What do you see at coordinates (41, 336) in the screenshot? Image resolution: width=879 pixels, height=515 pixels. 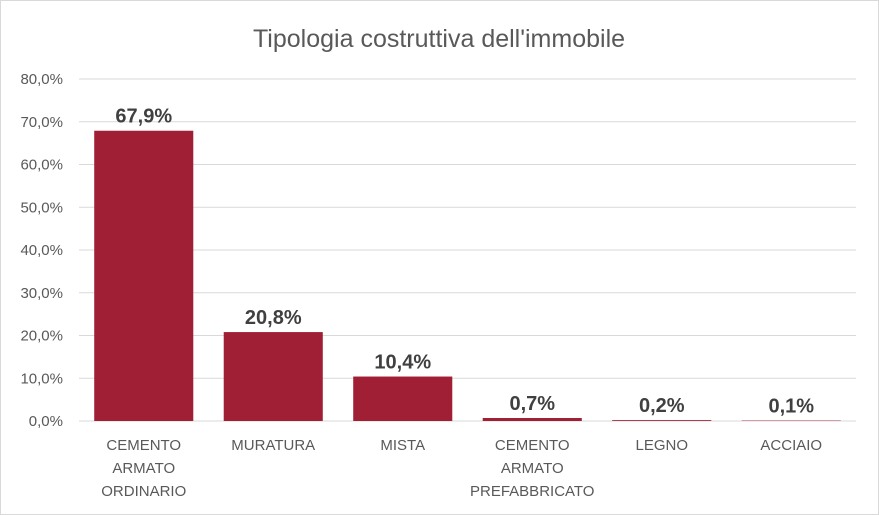 I see `y-tick-label: 20,0%` at bounding box center [41, 336].